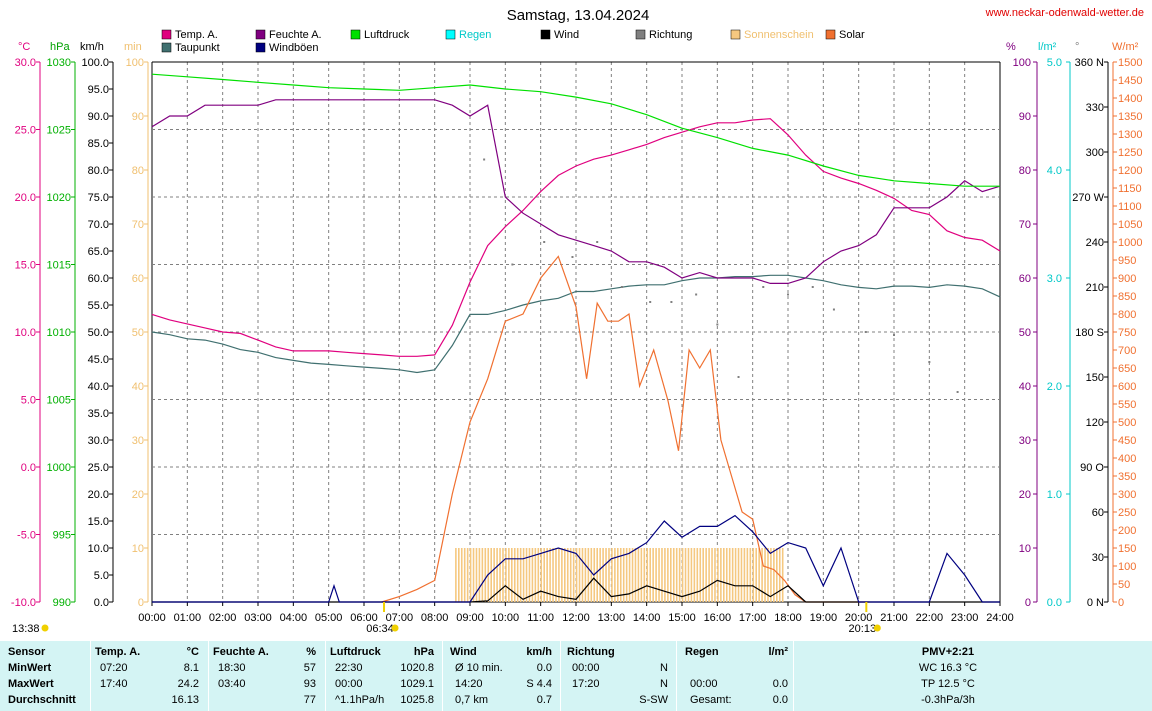 The width and height of the screenshot is (1152, 711). Describe the element at coordinates (852, 35) in the screenshot. I see `legend-label: Solar` at that location.